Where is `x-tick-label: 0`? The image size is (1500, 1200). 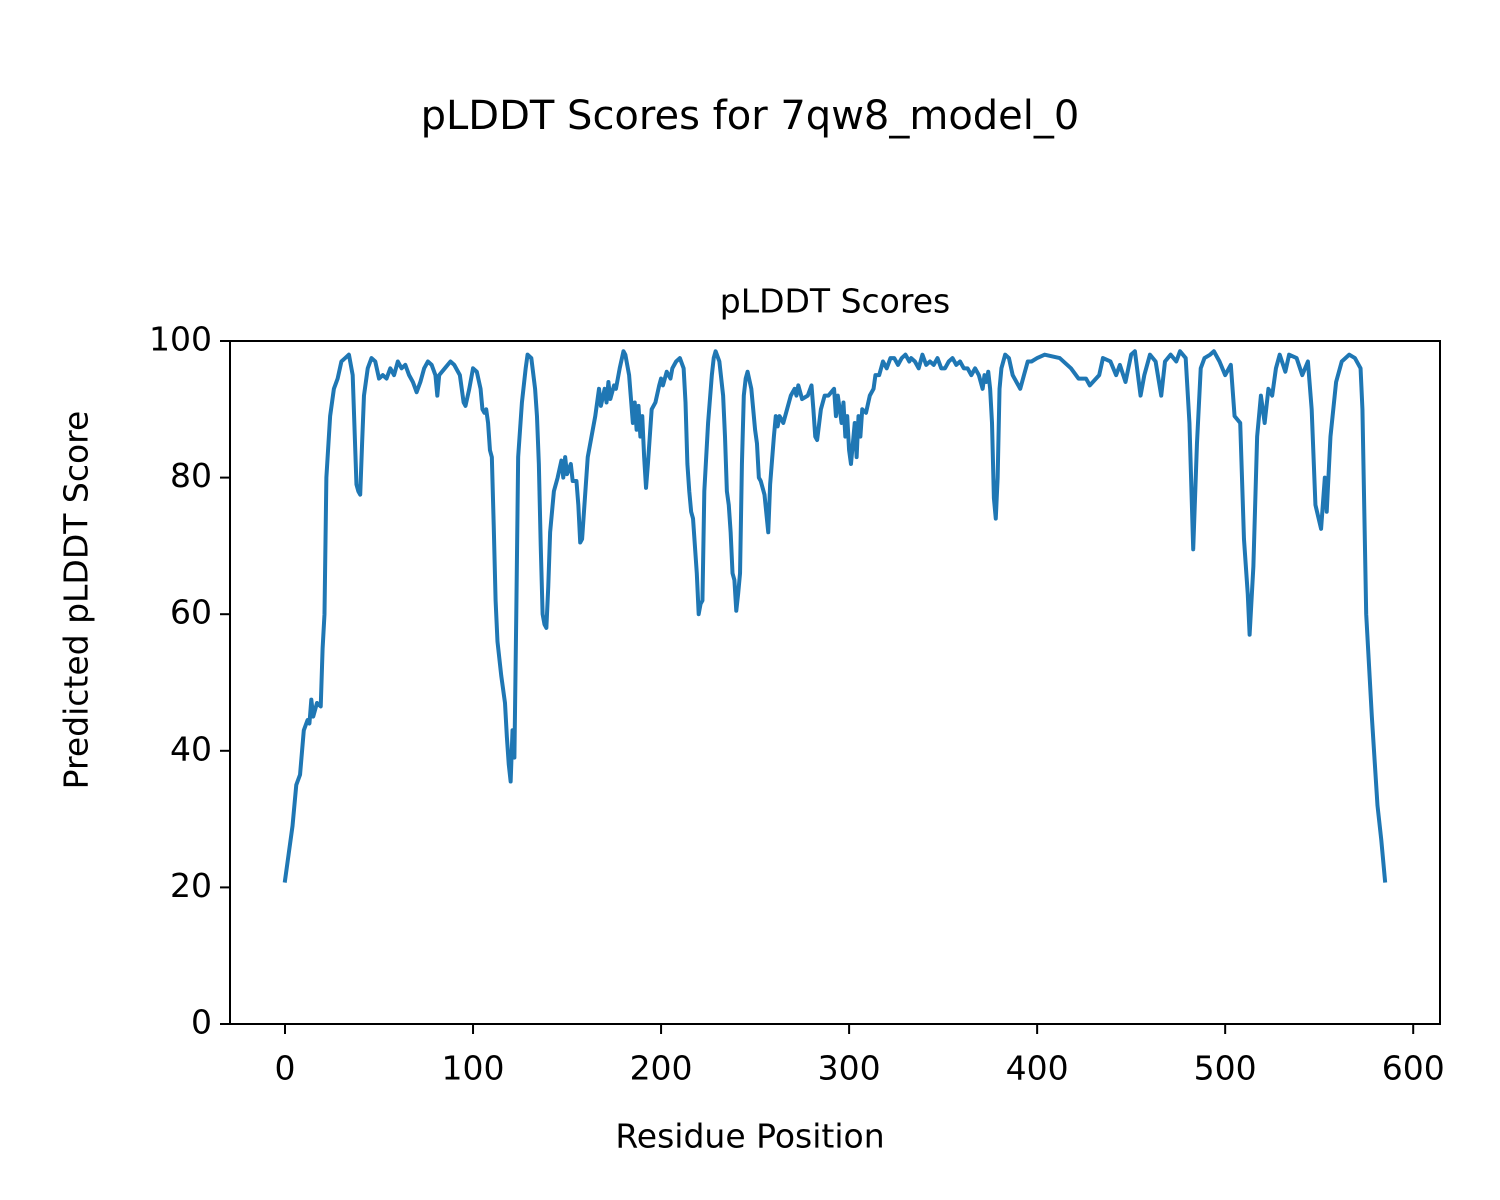 x-tick-label: 0 is located at coordinates (285, 1068).